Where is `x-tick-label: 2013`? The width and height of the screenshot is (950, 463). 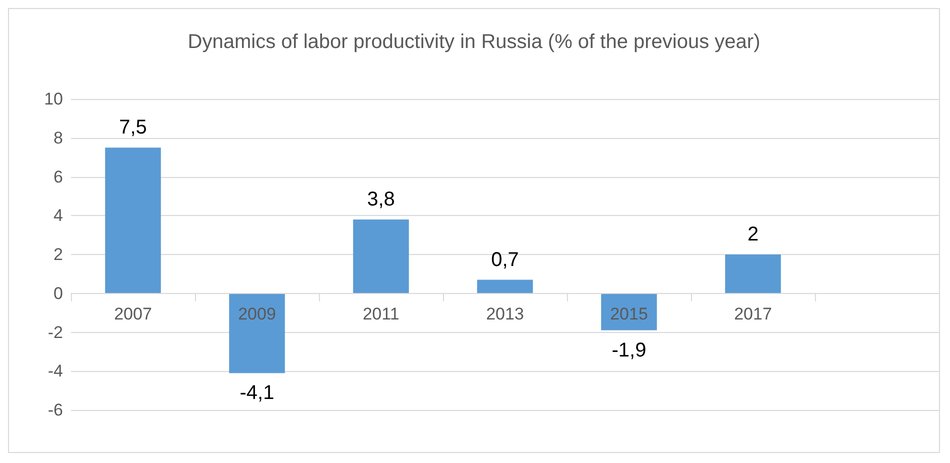
x-tick-label: 2013 is located at coordinates (505, 314).